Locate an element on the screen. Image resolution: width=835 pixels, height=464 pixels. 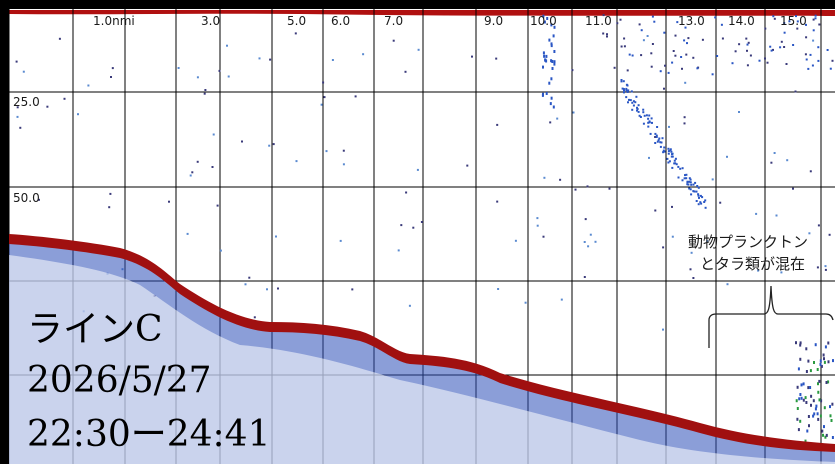
distance-label: 15.0 is located at coordinates (793, 21).